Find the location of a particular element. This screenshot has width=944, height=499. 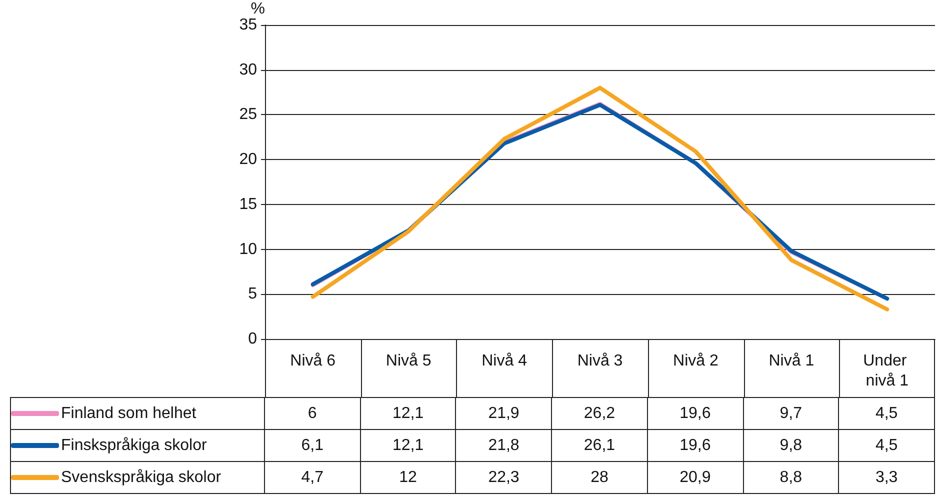

y-tick-label: 15 is located at coordinates (248, 204).